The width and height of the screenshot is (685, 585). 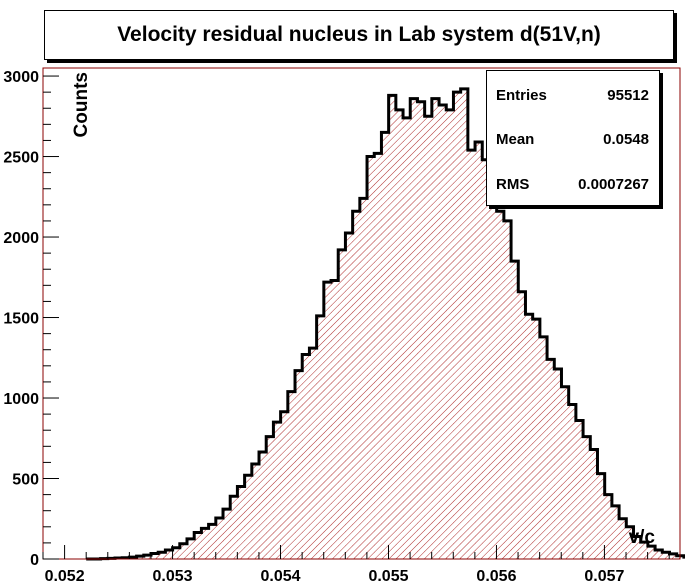 I want to click on stats-mean-label: Mean, so click(x=515, y=139).